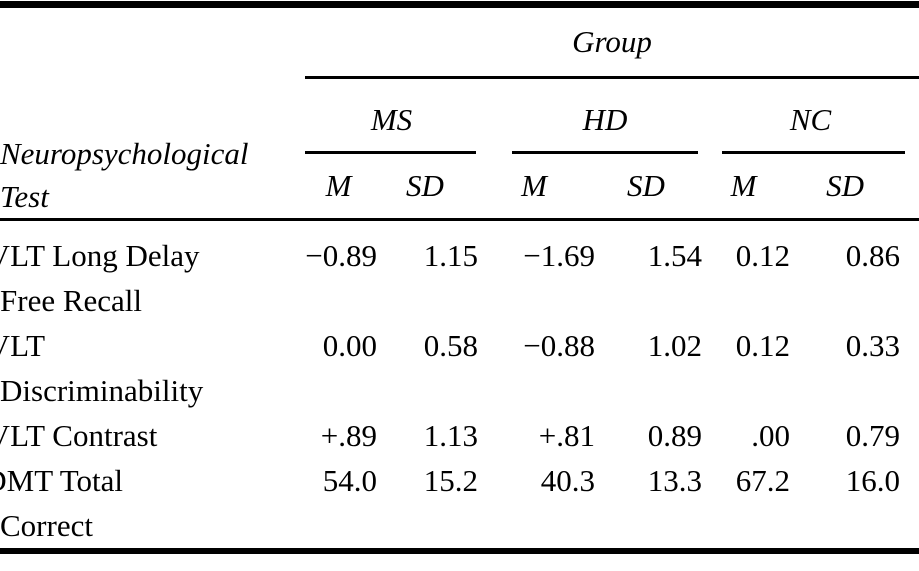  What do you see at coordinates (873, 255) in the screenshot?
I see `cell-nc-sd: 0.86` at bounding box center [873, 255].